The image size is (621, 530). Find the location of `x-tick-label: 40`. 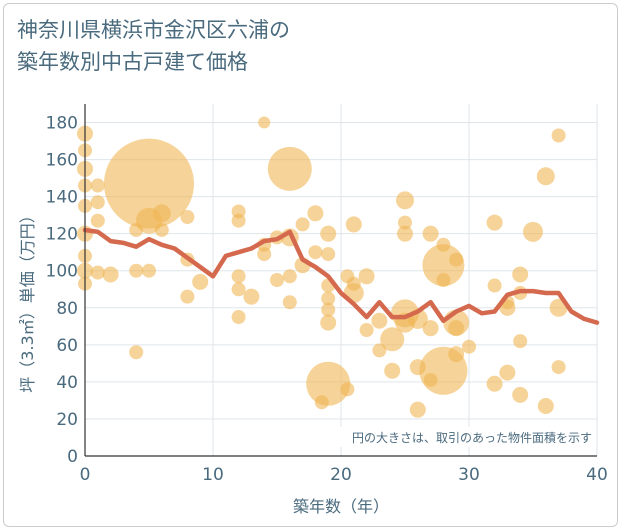

x-tick-label: 40 is located at coordinates (597, 475).